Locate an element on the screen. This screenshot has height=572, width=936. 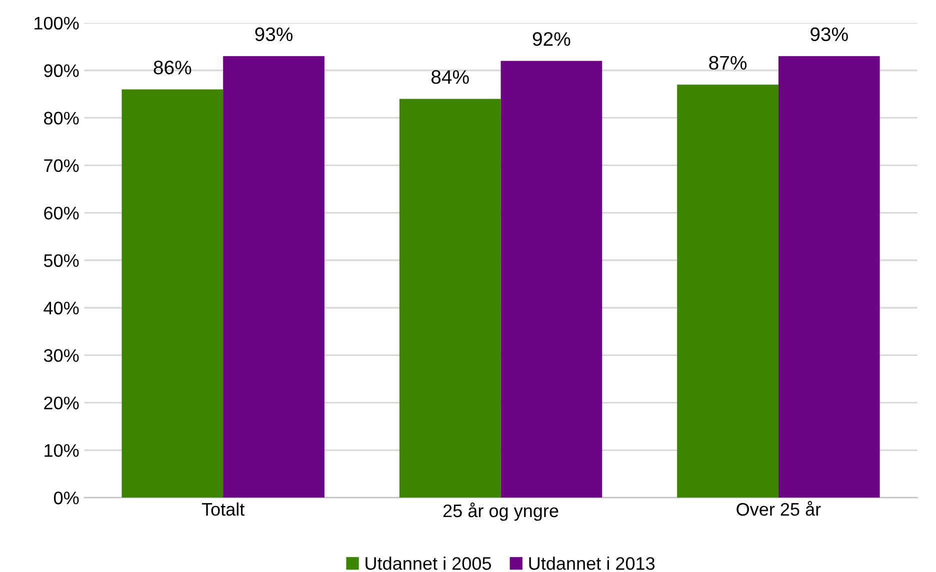
y-tick-label: 50% is located at coordinates (61, 260).